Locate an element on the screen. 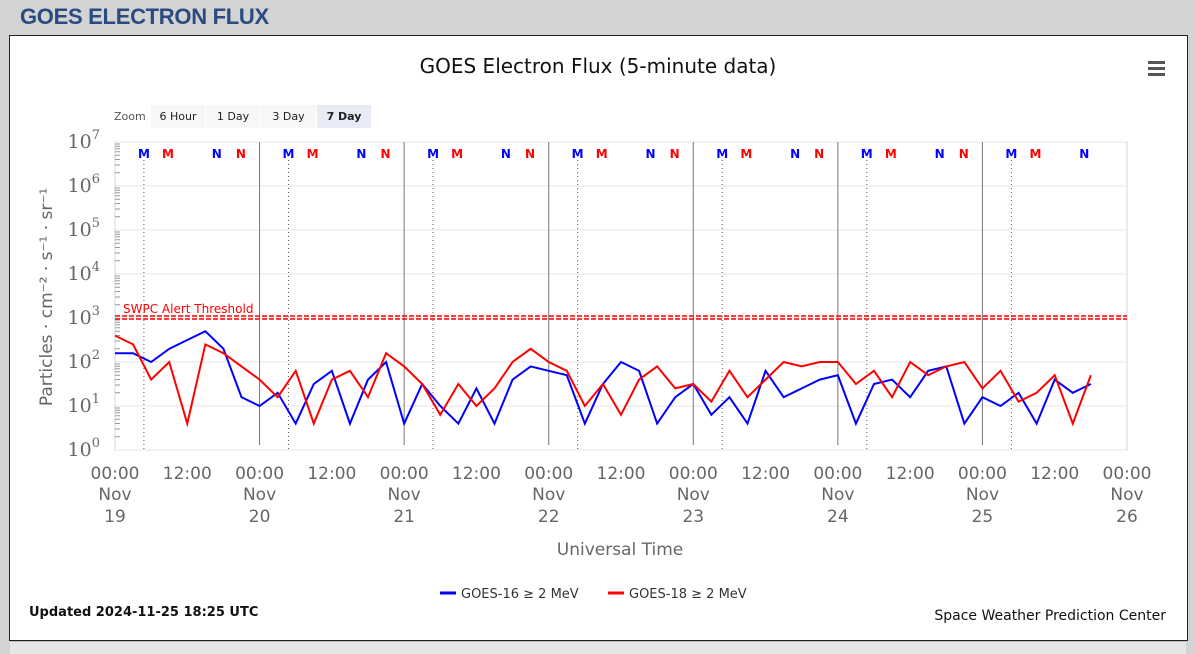  zoom-button-label: 6 Hour is located at coordinates (178, 116).